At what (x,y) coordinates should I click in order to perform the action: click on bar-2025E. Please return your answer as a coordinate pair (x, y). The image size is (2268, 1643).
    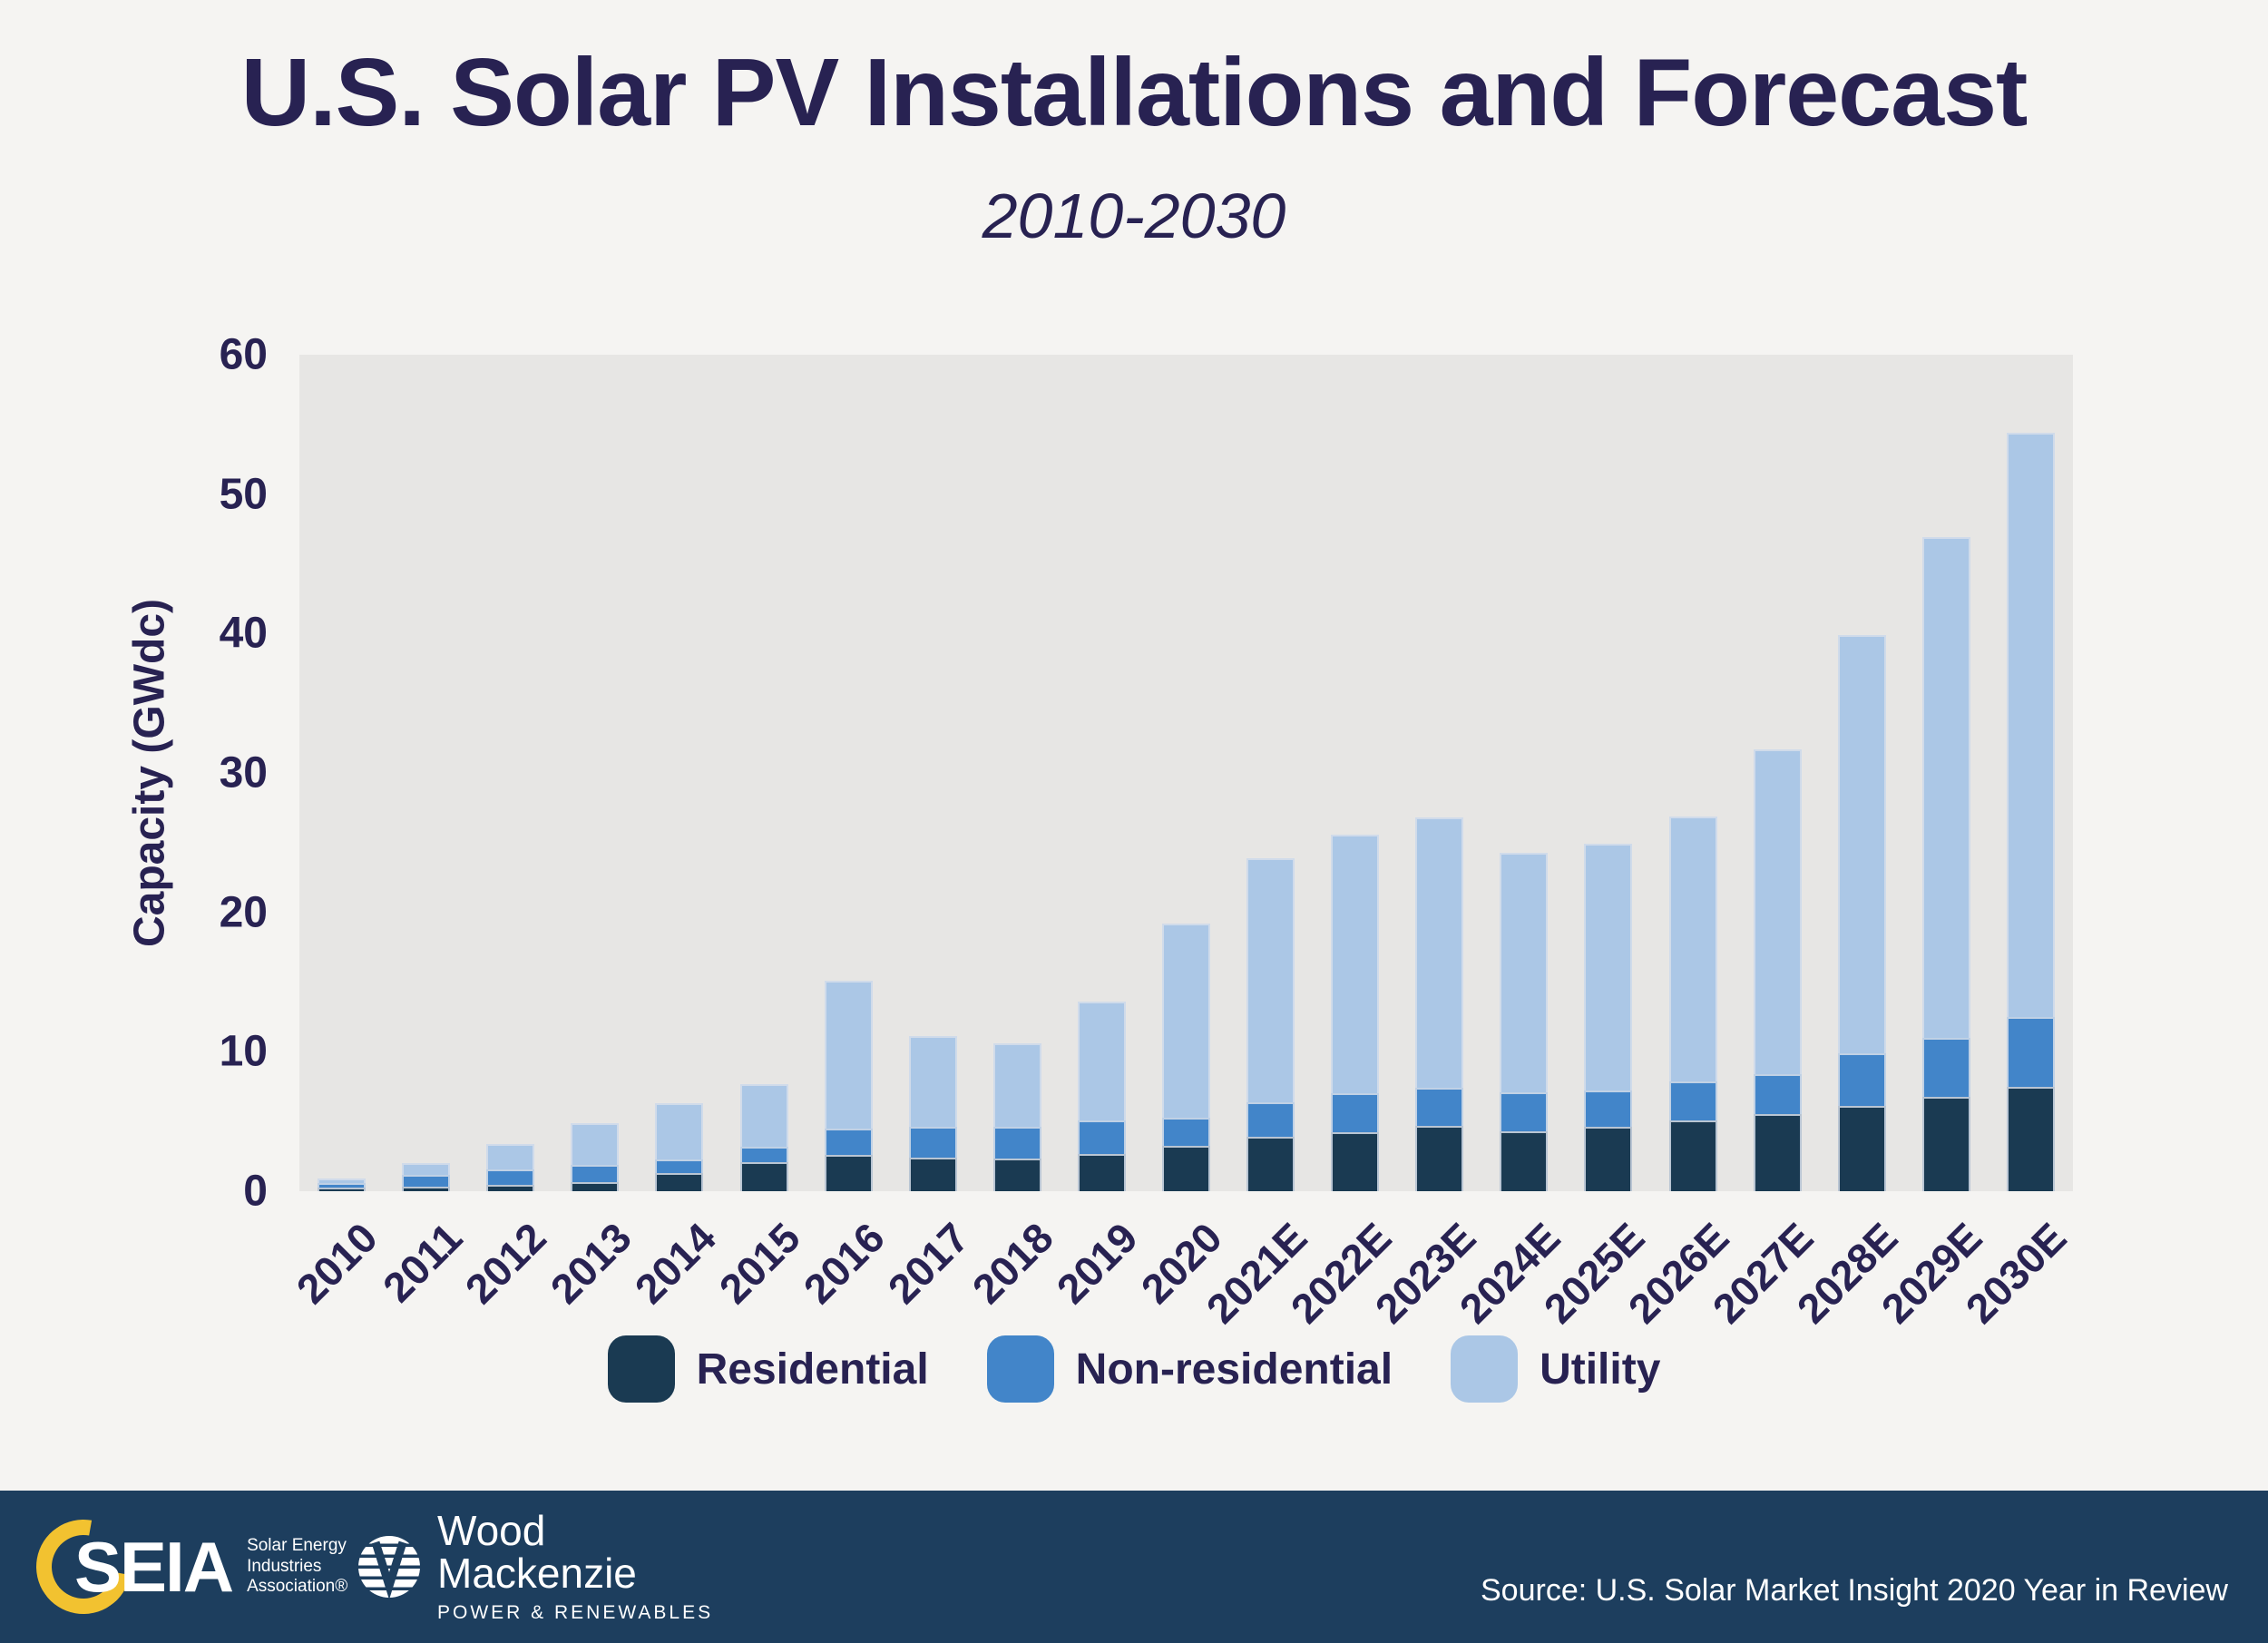
    Looking at the image, I should click on (1609, 1017).